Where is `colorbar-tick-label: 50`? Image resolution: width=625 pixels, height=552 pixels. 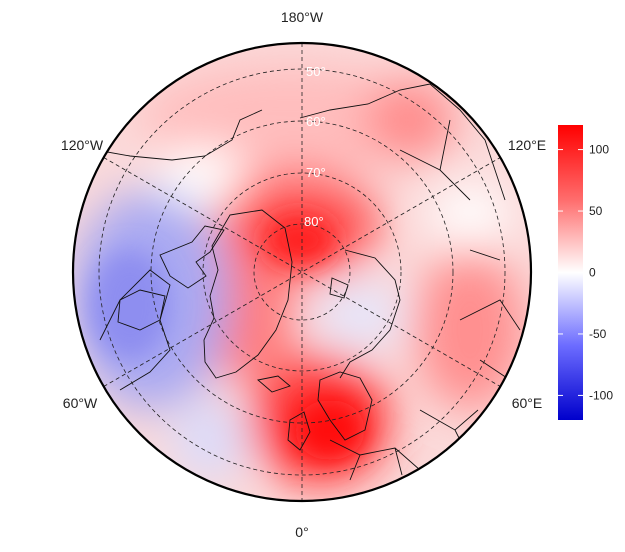
colorbar-tick-label: 50 is located at coordinates (596, 211).